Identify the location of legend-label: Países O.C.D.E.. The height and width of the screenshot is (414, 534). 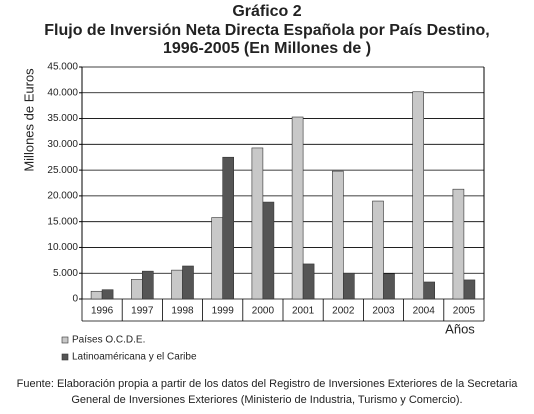
(108, 340).